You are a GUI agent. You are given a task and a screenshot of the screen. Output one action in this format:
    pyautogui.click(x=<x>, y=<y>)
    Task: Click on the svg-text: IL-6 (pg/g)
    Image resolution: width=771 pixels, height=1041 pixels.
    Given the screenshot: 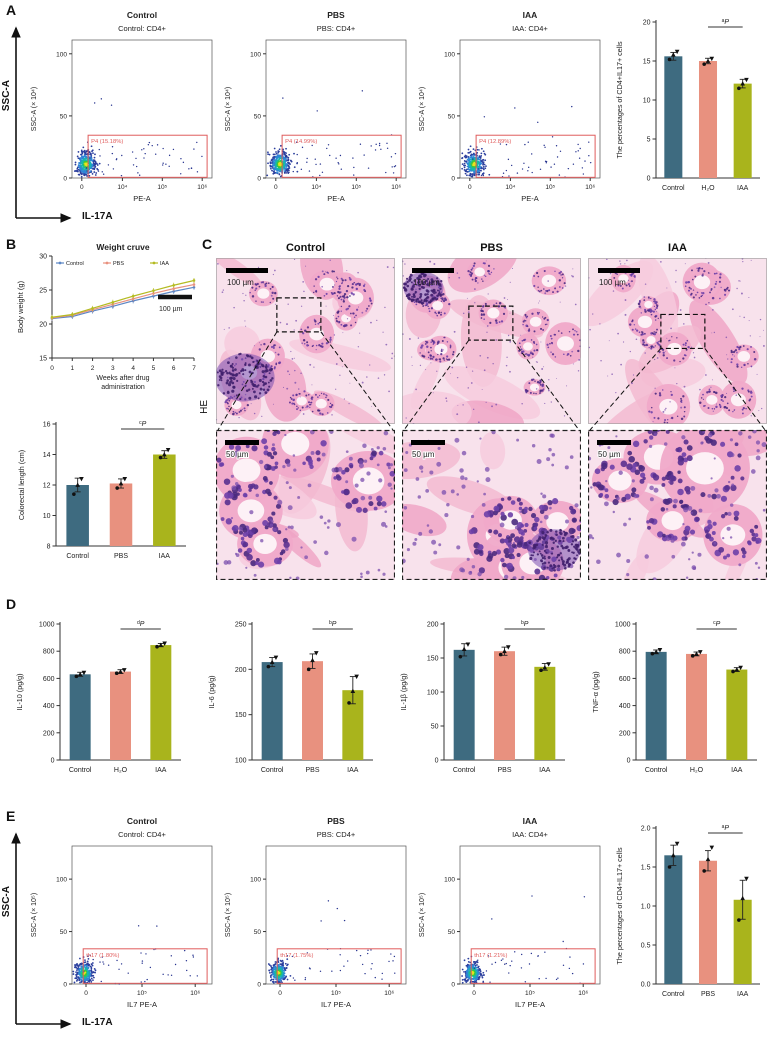 What is the action you would take?
    pyautogui.click(x=211, y=691)
    